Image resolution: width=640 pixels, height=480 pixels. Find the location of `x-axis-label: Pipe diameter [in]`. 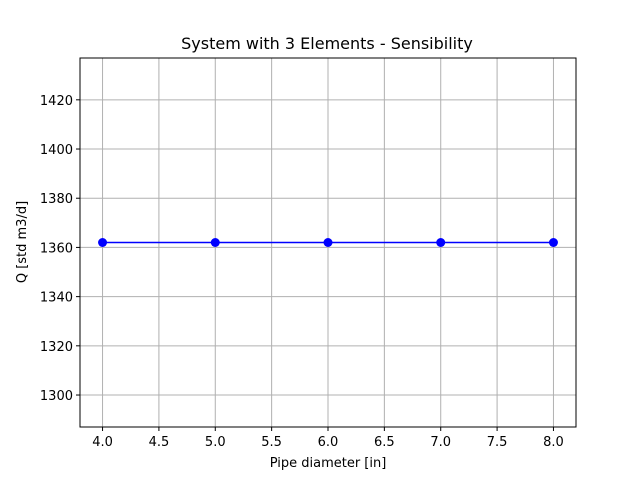

x-axis-label: Pipe diameter [in] is located at coordinates (328, 463).